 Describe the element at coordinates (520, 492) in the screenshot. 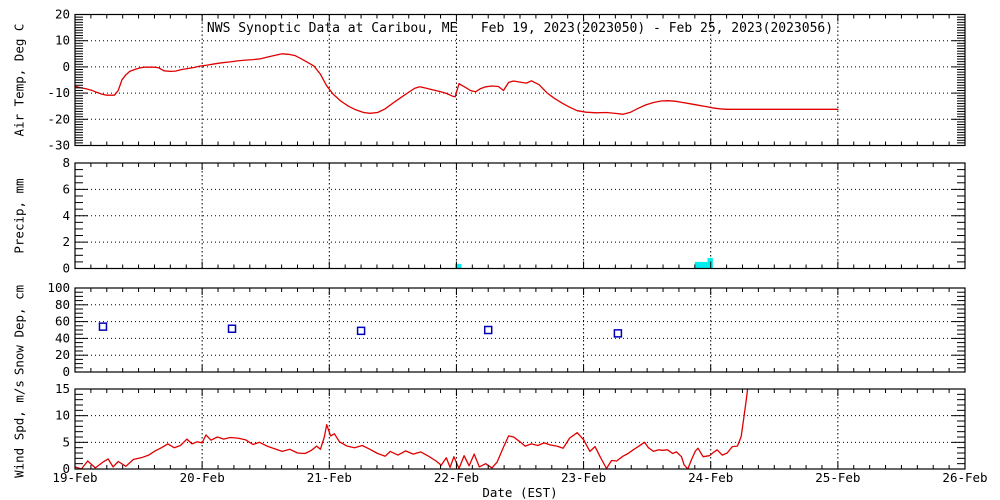

I see `x-axis-label: Date (EST)` at that location.